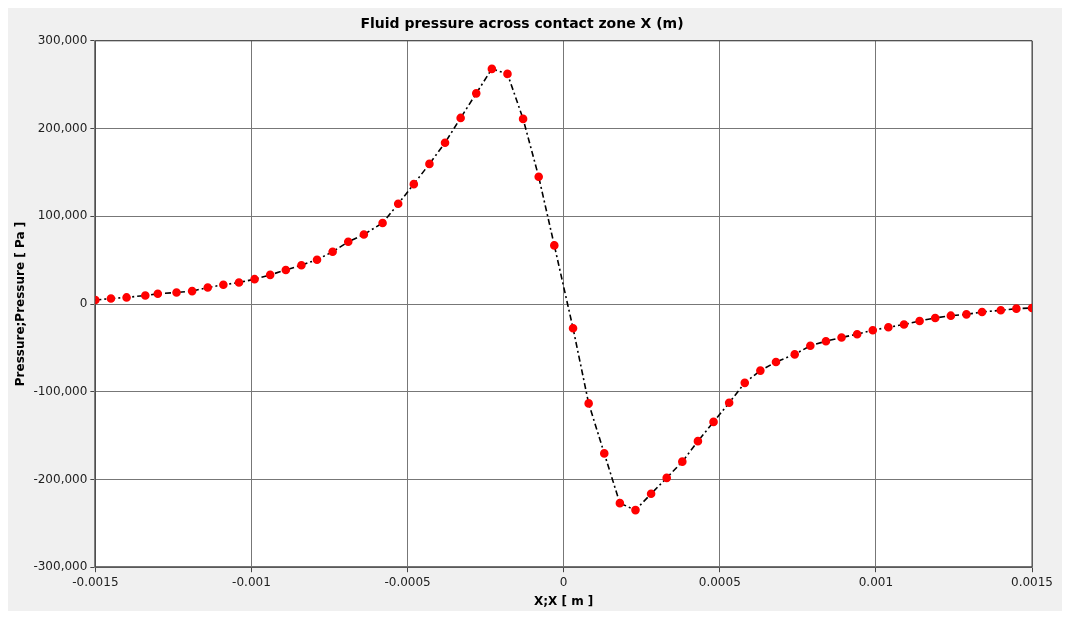 This screenshot has width=1070, height=619. What do you see at coordinates (563, 581) in the screenshot?
I see `x-tick-label: 0` at bounding box center [563, 581].